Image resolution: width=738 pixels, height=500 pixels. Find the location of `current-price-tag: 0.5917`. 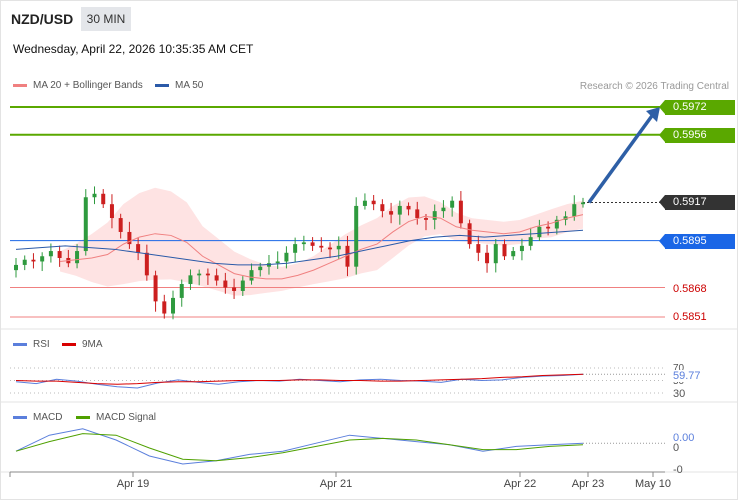

current-price-tag: 0.5917 is located at coordinates (697, 202).